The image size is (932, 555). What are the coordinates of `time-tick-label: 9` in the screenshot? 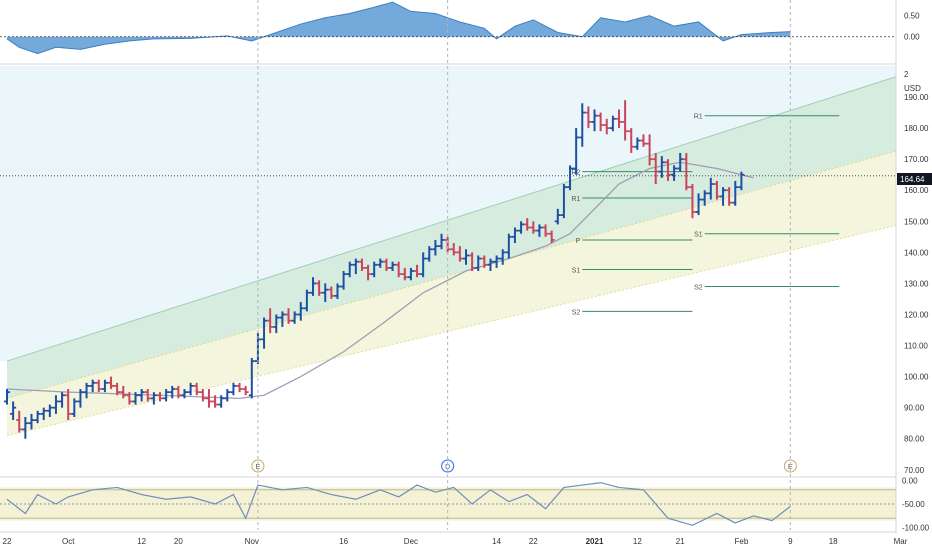 It's located at (790, 541).